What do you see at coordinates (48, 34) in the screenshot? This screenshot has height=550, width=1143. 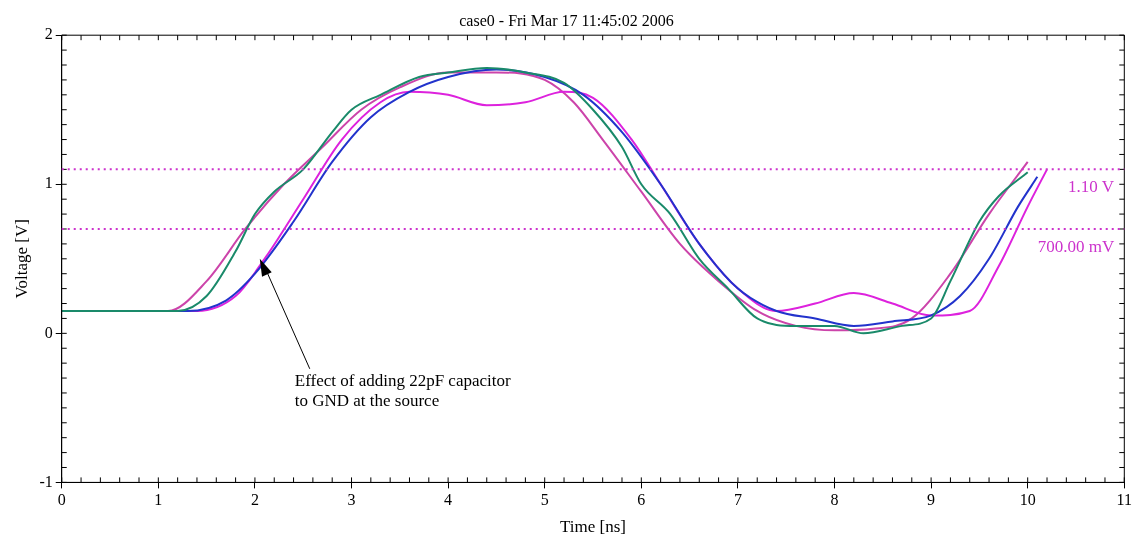 I see `y-tick-label: 2` at bounding box center [48, 34].